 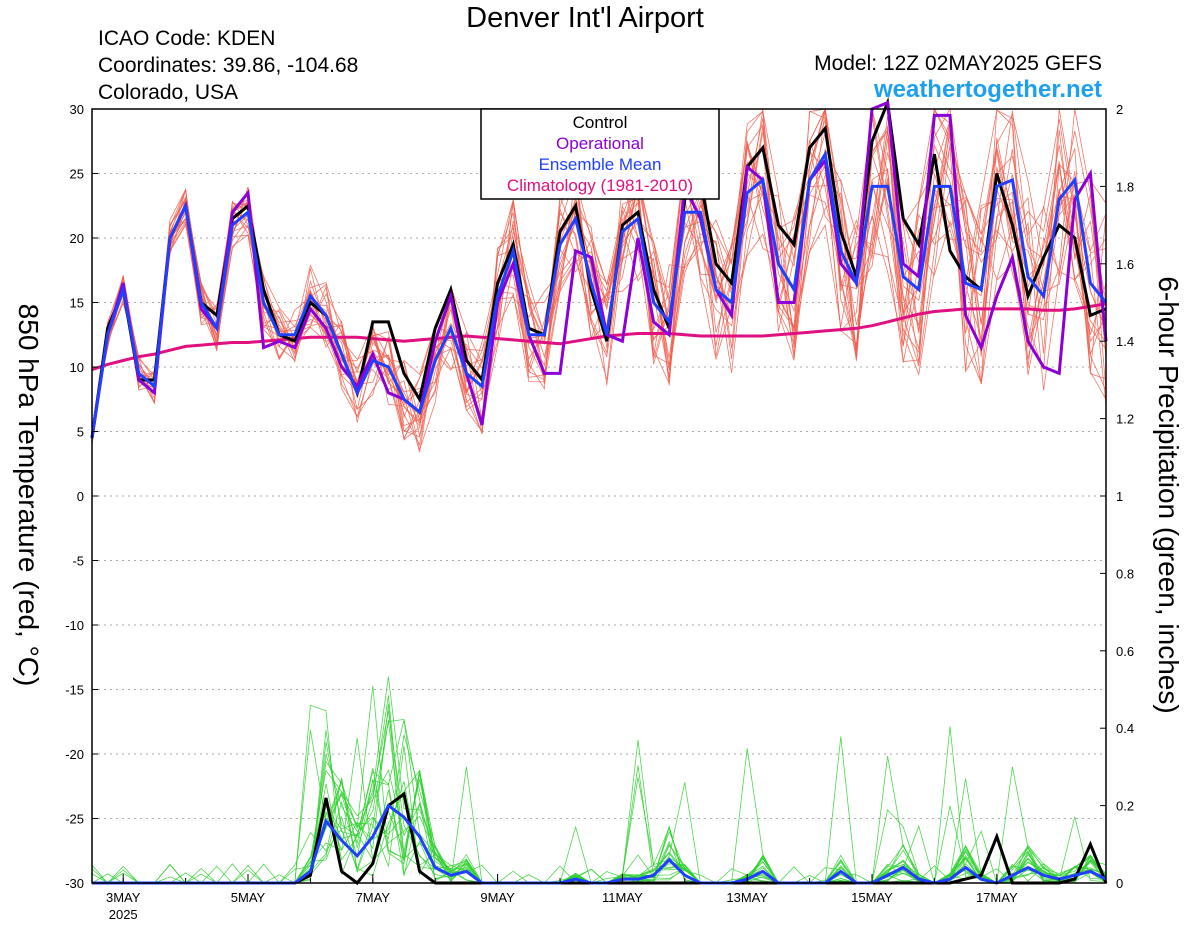 I want to click on x-tick-label: 5MAY, so click(x=248, y=897).